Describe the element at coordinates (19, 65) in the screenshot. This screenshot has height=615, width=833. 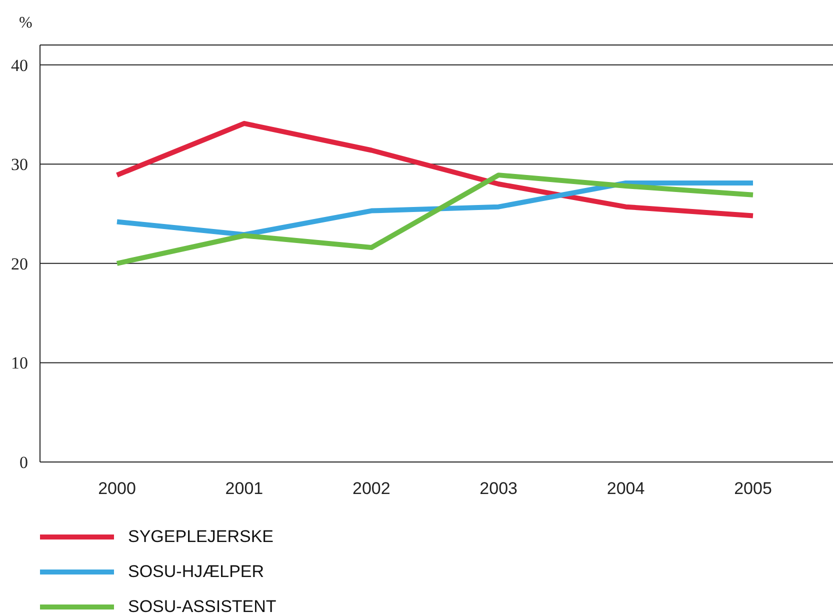
I see `y-tick-label: 40` at that location.